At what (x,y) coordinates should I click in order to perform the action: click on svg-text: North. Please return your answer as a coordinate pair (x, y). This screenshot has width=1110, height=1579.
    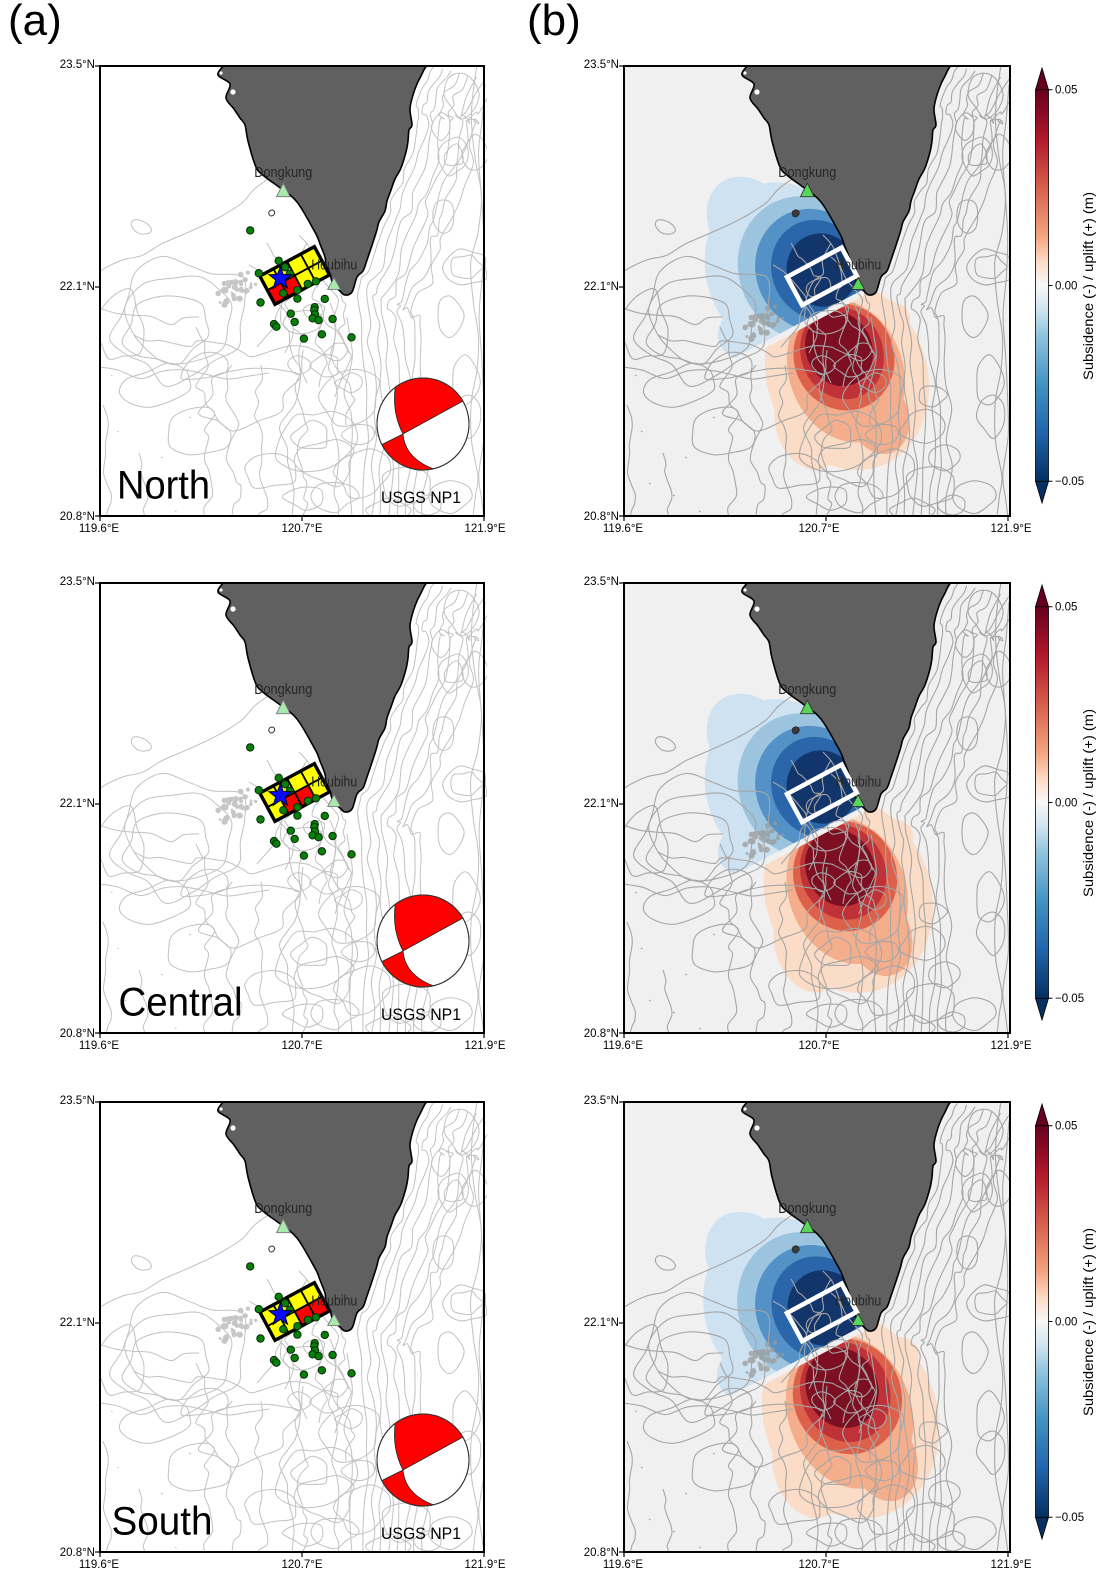
    Looking at the image, I should click on (163, 486).